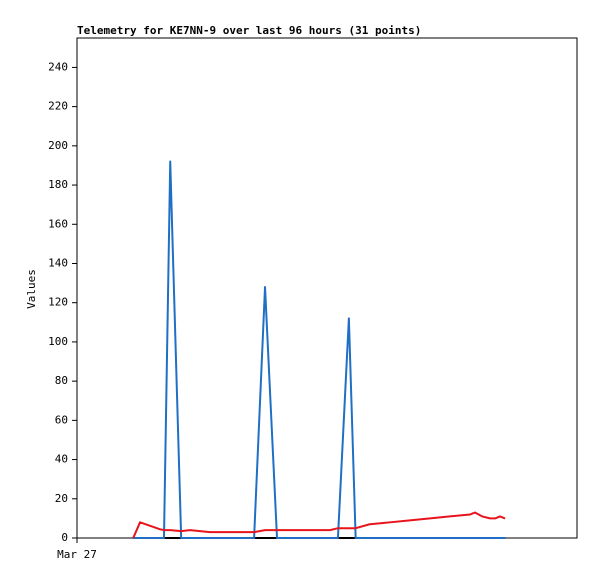 Image resolution: width=597 pixels, height=579 pixels. Describe the element at coordinates (31, 289) in the screenshot. I see `y-axis-label: Values` at that location.